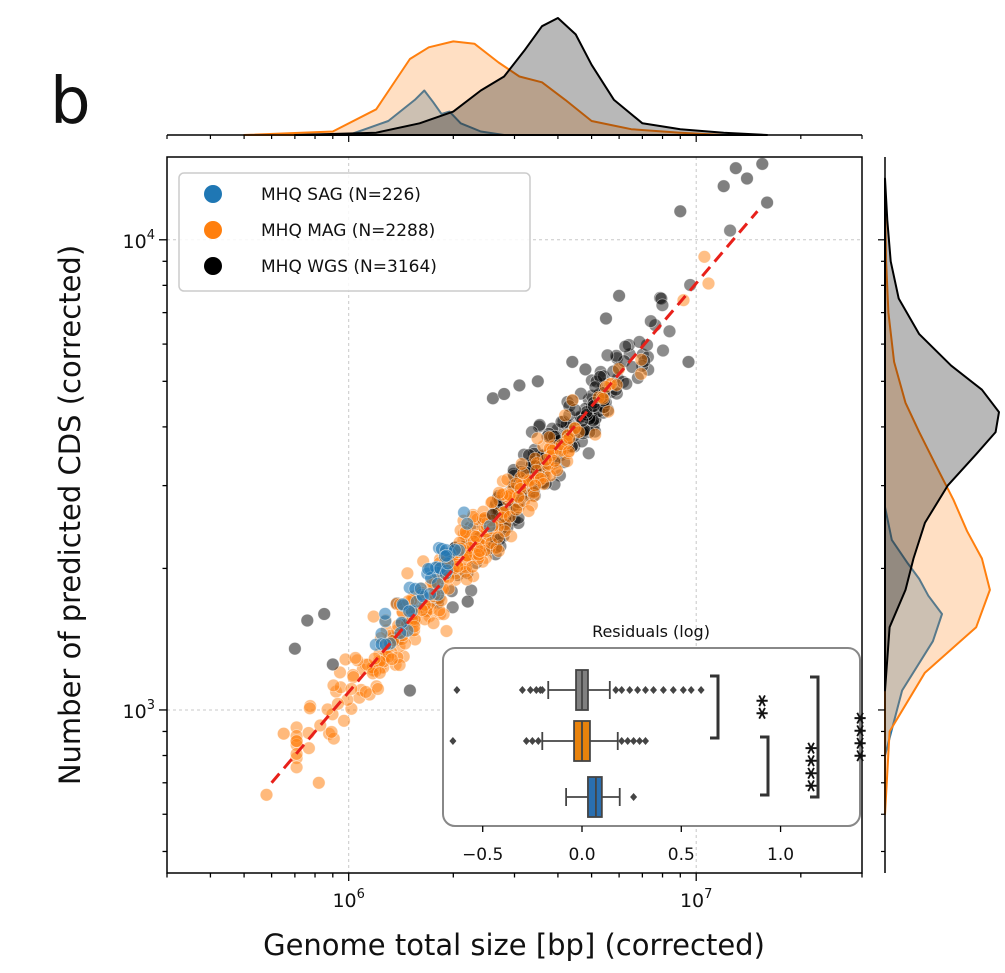 The image size is (1005, 973). What do you see at coordinates (514, 945) in the screenshot?
I see `x-axis-title: Genome total size [bp] (corrected)` at bounding box center [514, 945].